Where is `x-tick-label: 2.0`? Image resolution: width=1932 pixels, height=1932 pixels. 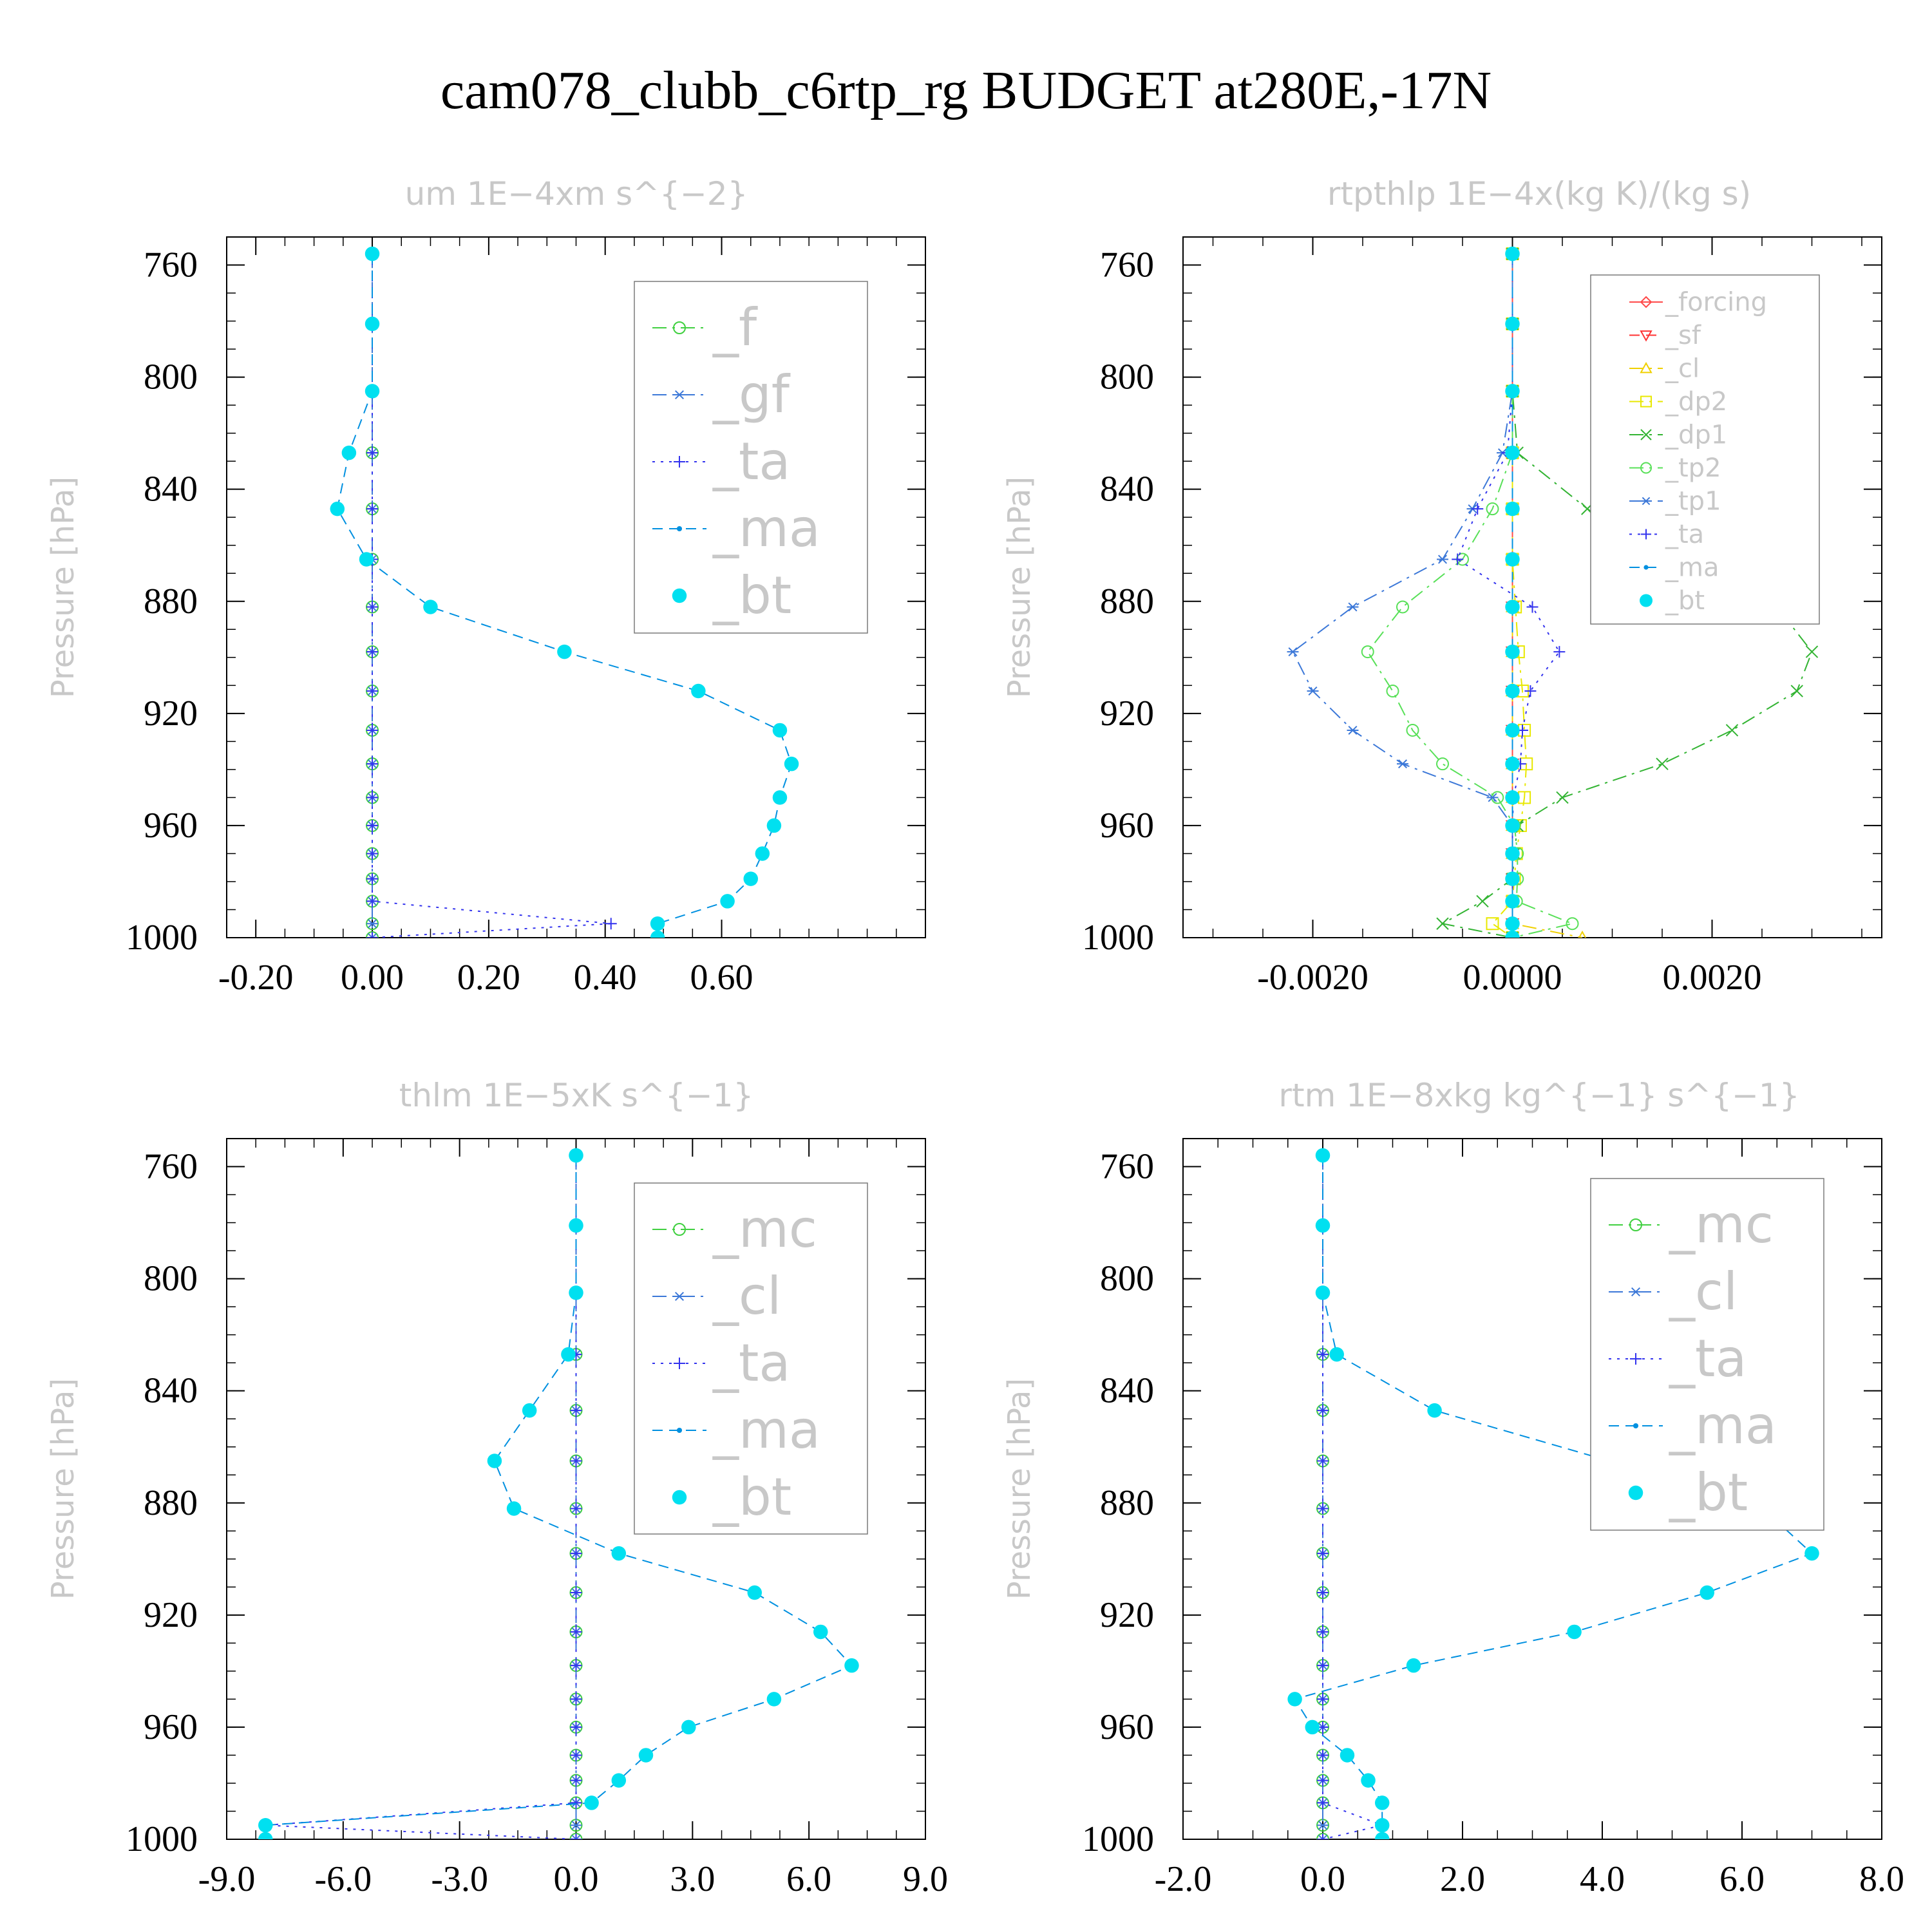
x-tick-label: 2.0 is located at coordinates (1463, 1879).